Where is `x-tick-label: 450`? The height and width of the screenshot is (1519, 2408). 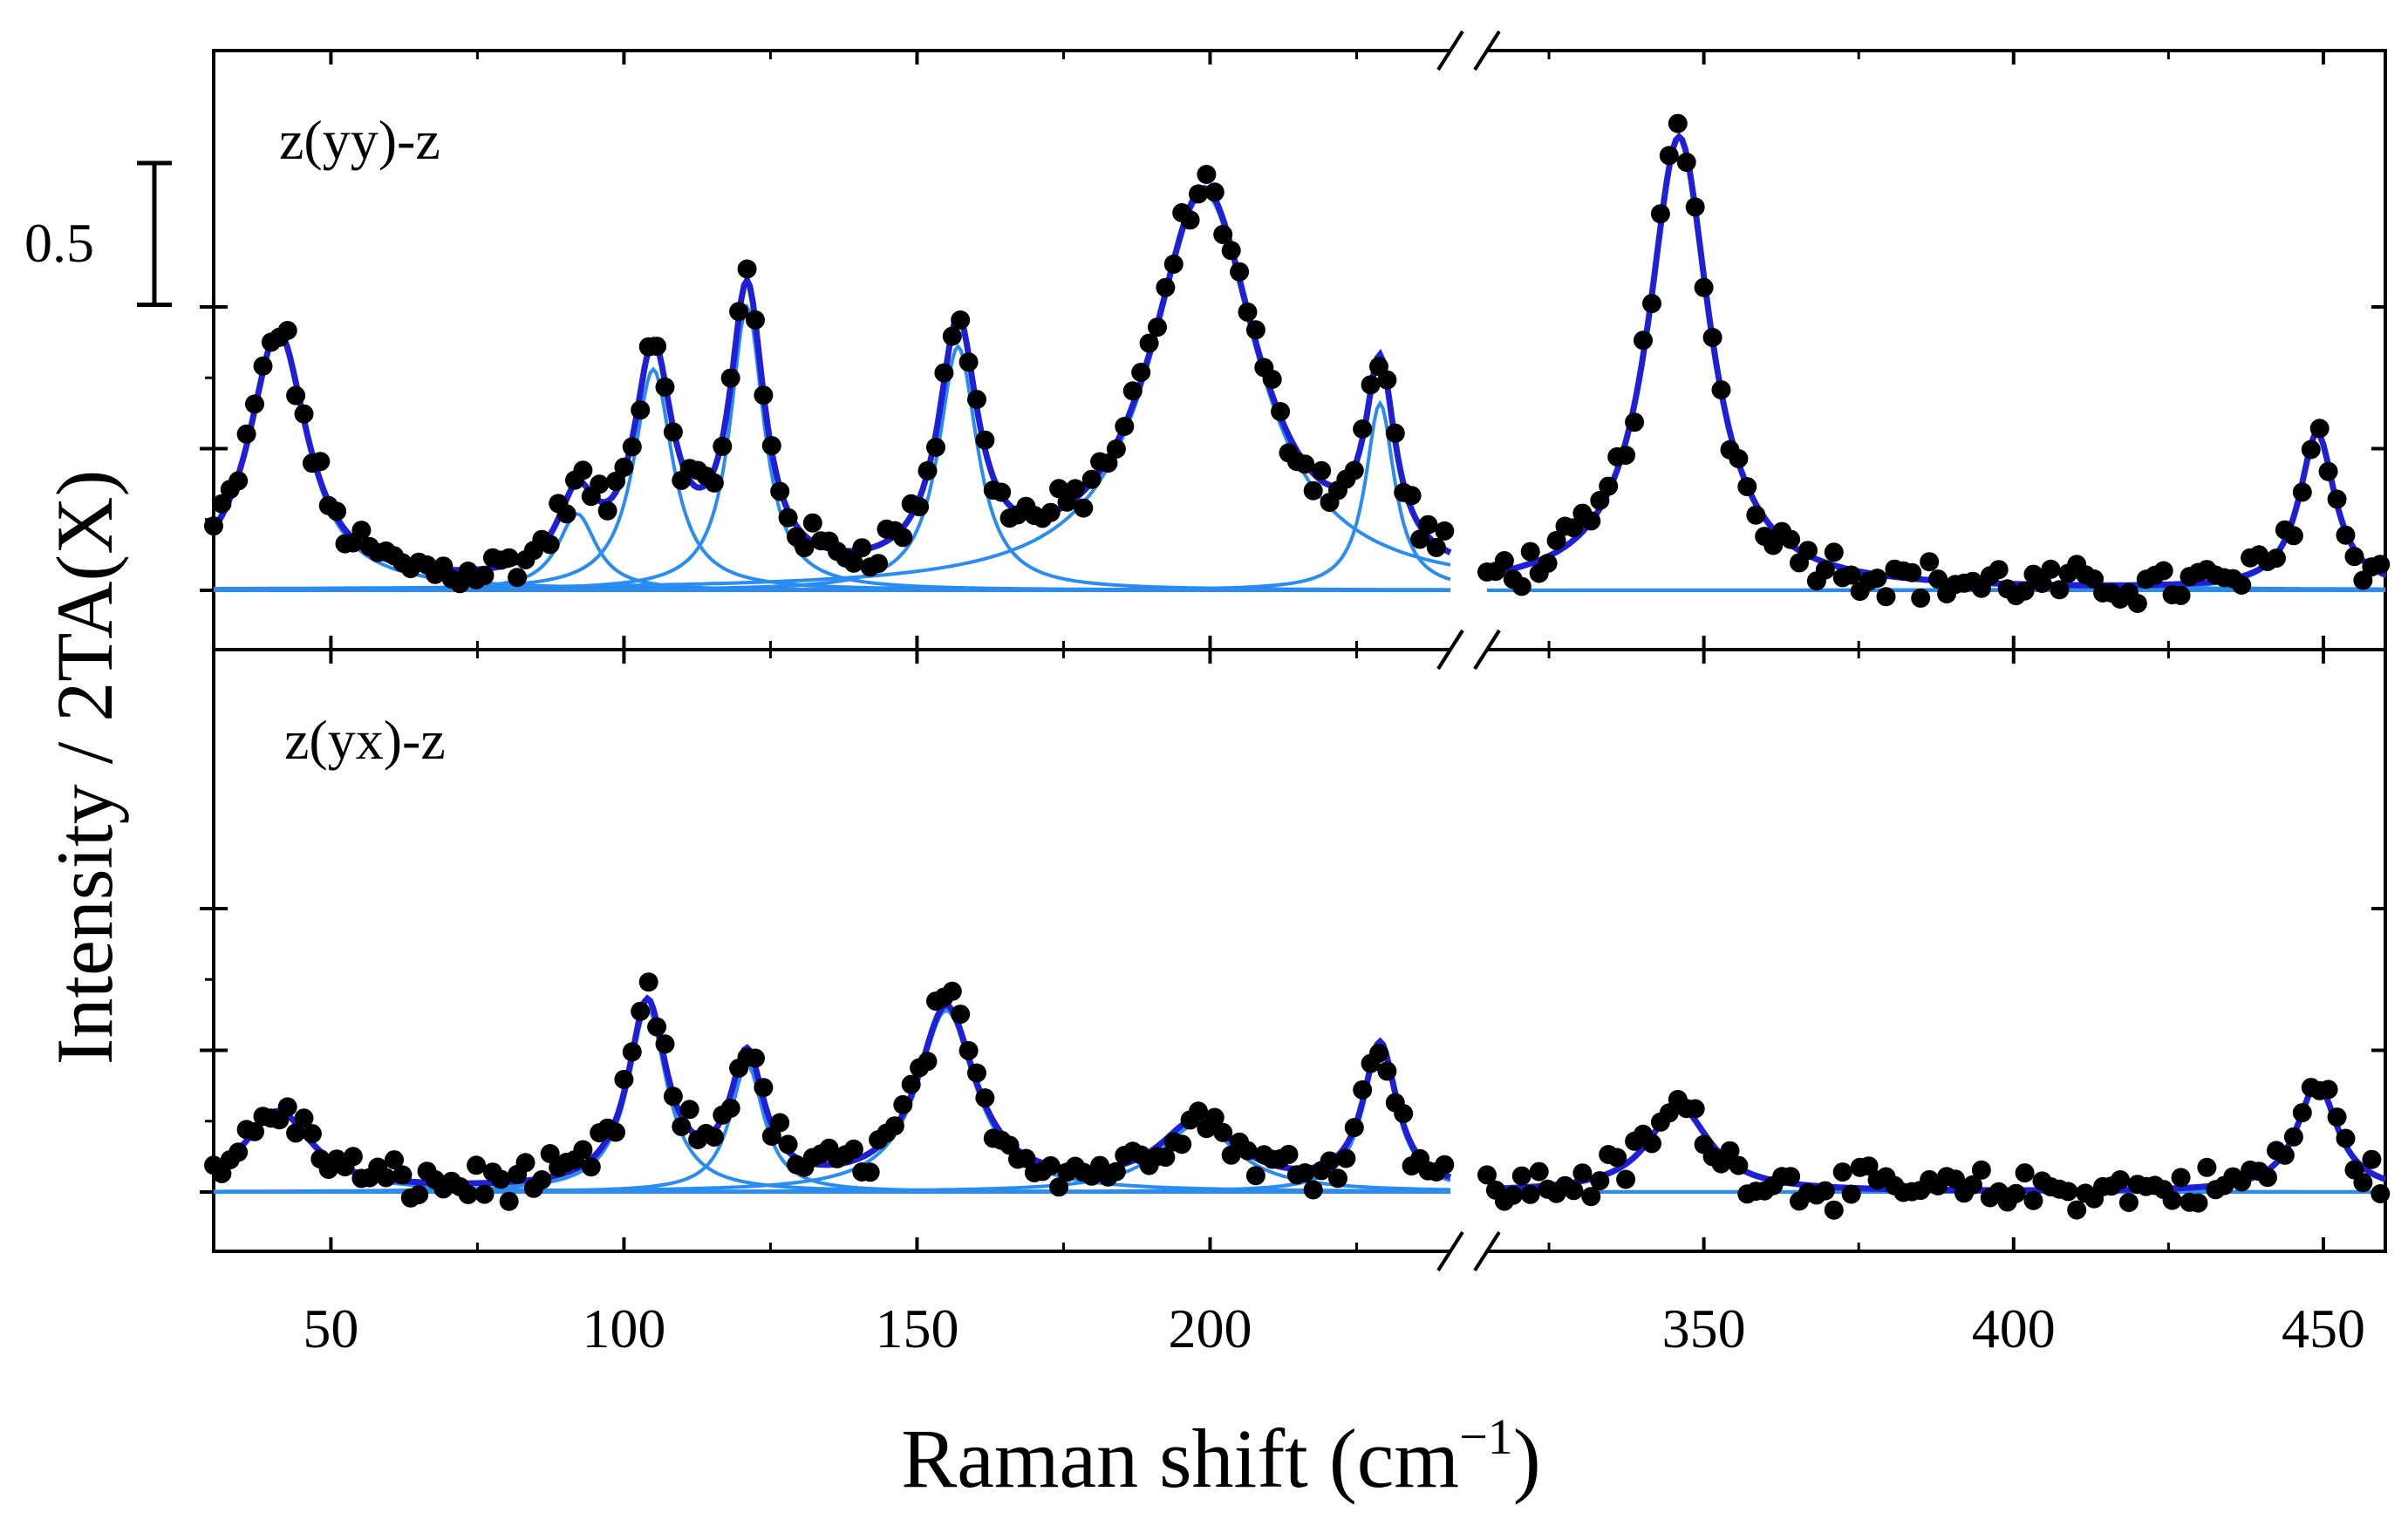 x-tick-label: 450 is located at coordinates (2323, 1328).